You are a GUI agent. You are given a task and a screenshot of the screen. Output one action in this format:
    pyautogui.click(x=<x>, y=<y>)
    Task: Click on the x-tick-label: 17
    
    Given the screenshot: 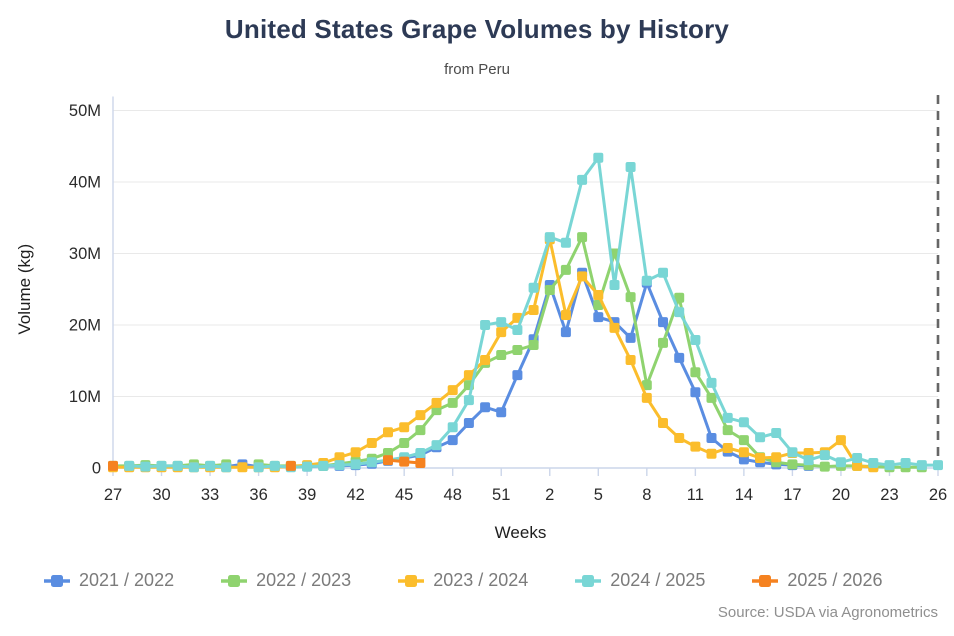 What is the action you would take?
    pyautogui.click(x=792, y=495)
    